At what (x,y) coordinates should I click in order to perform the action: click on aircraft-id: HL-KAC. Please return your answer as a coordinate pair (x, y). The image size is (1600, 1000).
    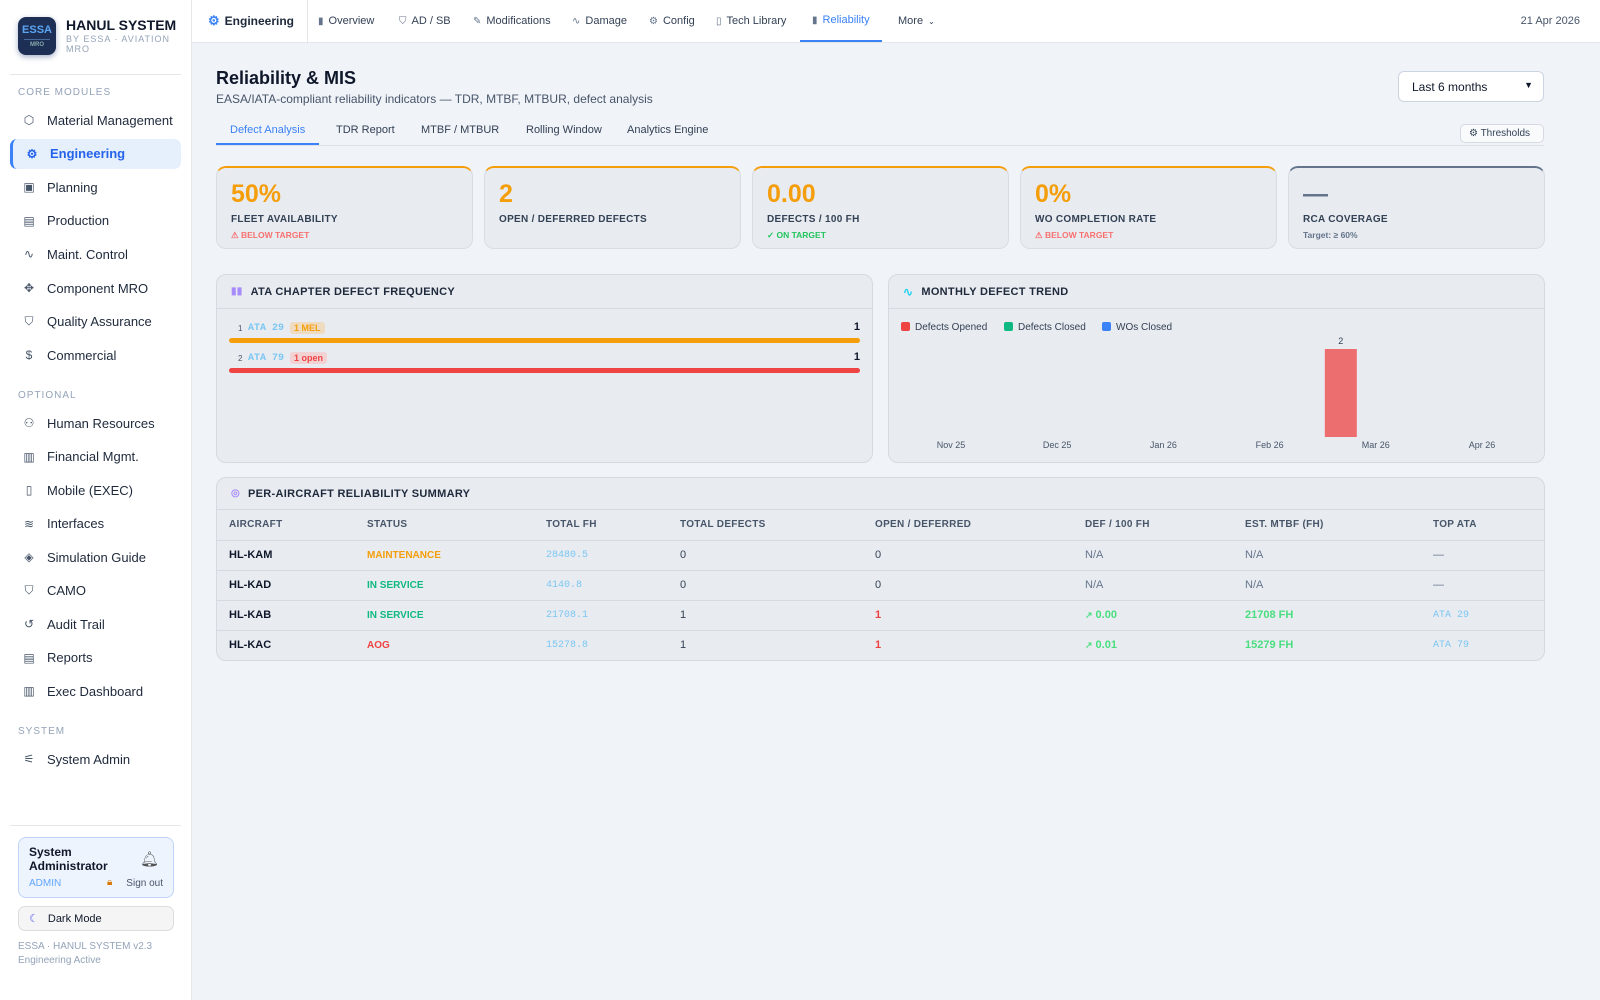
    Looking at the image, I should click on (250, 645).